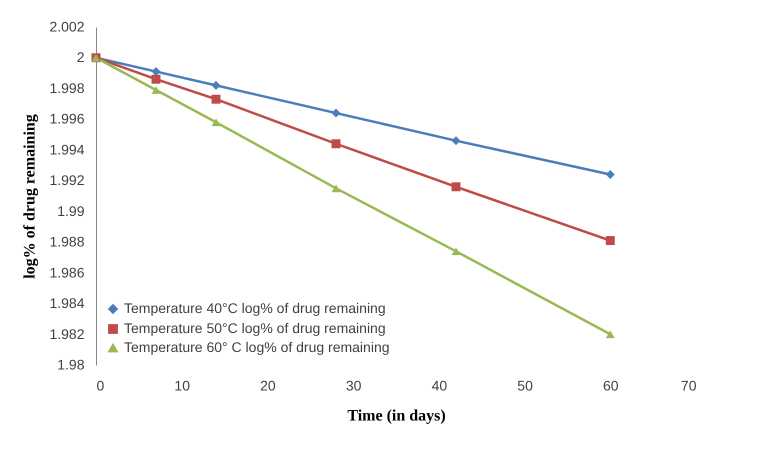 Image resolution: width=759 pixels, height=468 pixels. I want to click on legend-label: Temperature 50°C log% of drug remaining, so click(255, 328).